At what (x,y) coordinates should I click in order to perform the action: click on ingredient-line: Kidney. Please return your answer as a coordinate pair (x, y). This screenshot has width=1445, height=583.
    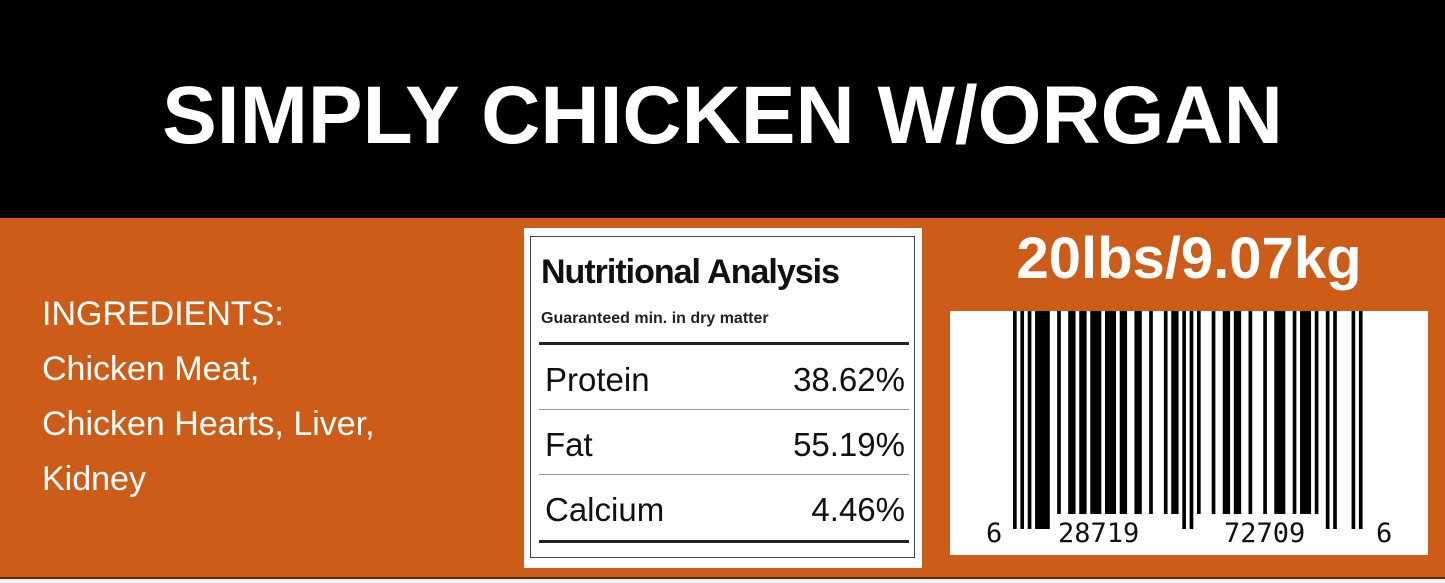
    Looking at the image, I should click on (94, 479).